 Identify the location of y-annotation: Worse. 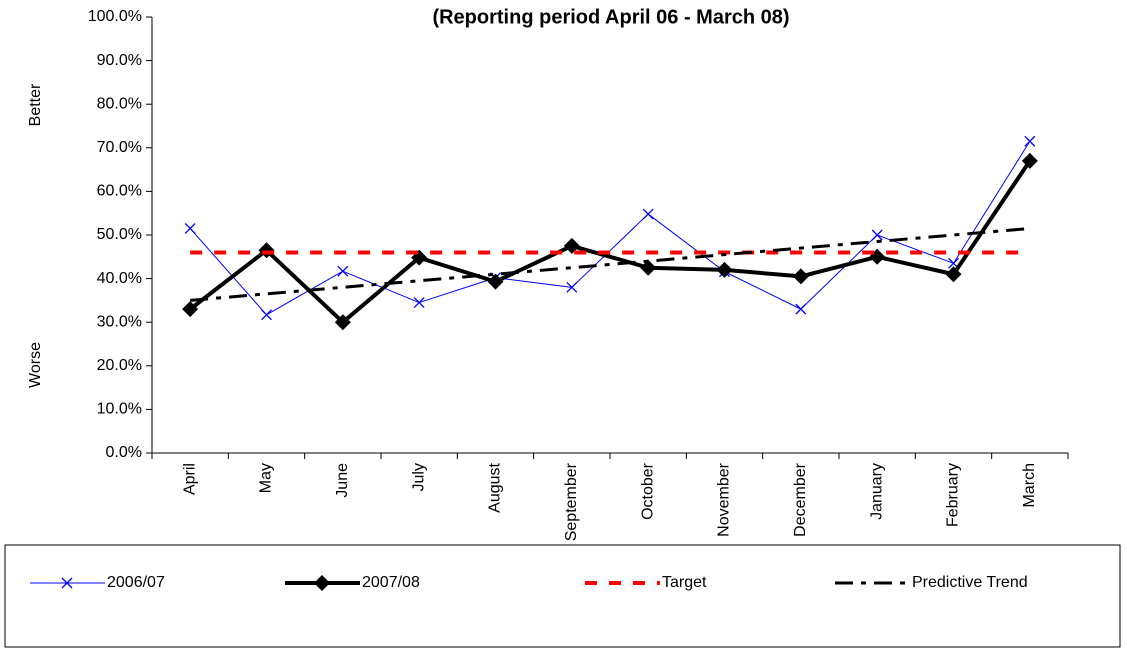
(35, 365).